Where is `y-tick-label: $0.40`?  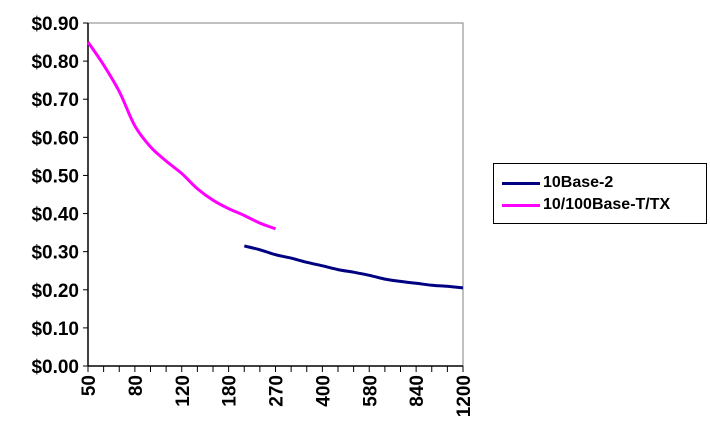
y-tick-label: $0.40 is located at coordinates (55, 215).